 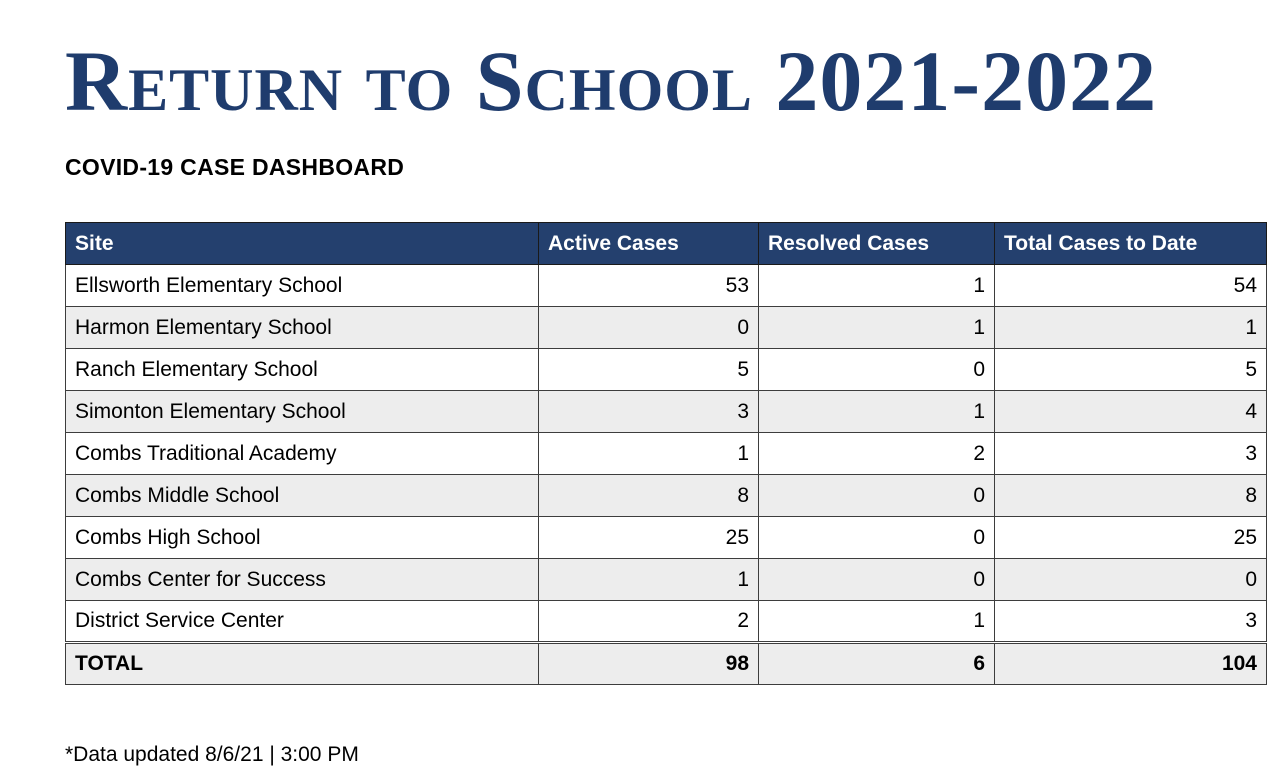 What do you see at coordinates (302, 411) in the screenshot?
I see `site-cell: Simonton Elementary School` at bounding box center [302, 411].